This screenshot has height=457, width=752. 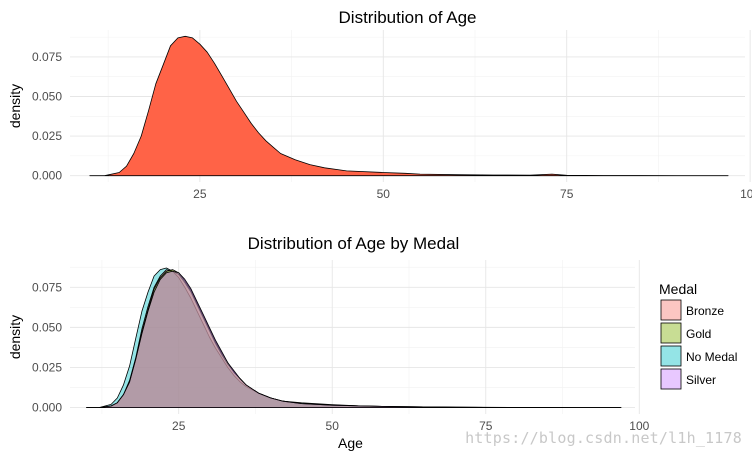 I want to click on legend: Medal Bronze Gold No Medal Silver, so click(x=698, y=335).